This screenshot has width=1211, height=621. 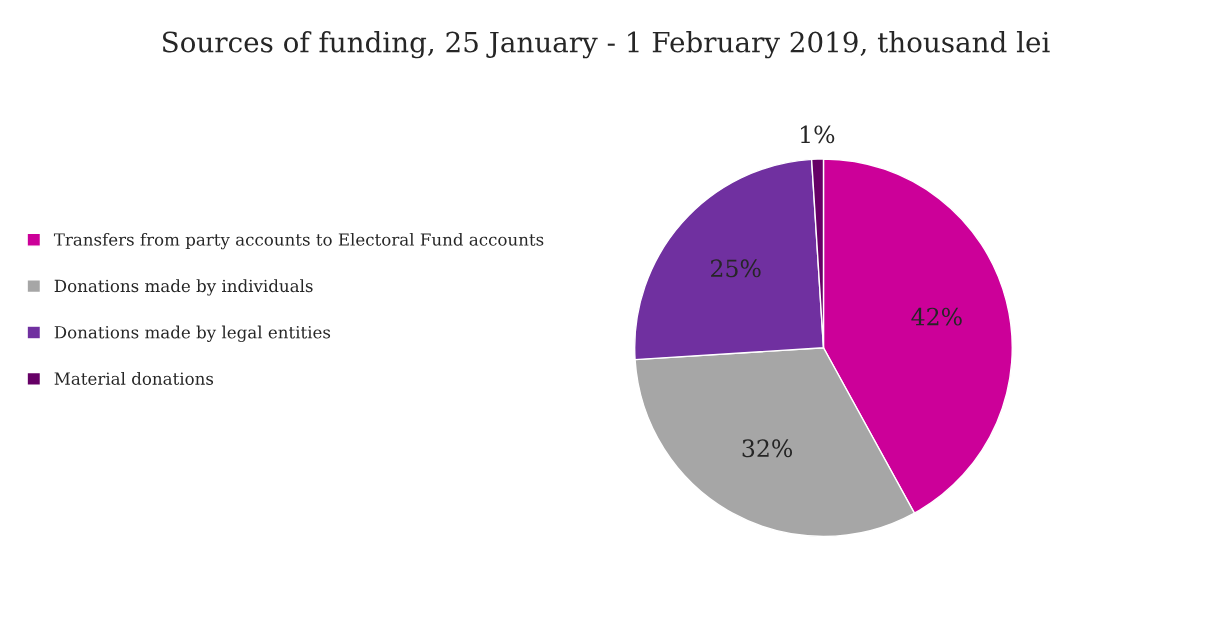 What do you see at coordinates (936, 316) in the screenshot?
I see `data-label: 42%` at bounding box center [936, 316].